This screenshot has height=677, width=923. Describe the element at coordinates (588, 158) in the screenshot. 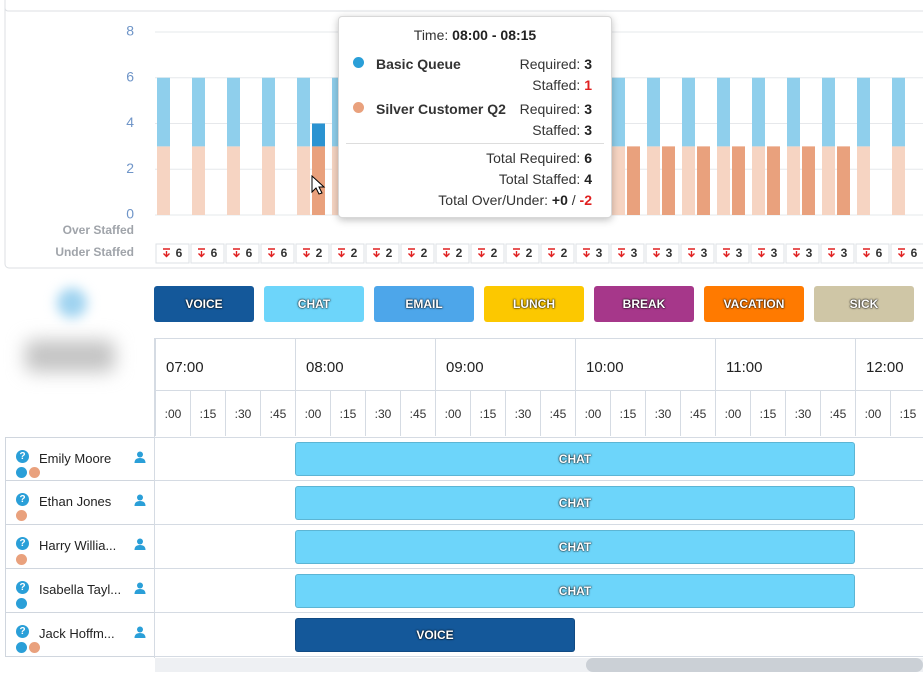

I see `total-required-value: 6` at that location.